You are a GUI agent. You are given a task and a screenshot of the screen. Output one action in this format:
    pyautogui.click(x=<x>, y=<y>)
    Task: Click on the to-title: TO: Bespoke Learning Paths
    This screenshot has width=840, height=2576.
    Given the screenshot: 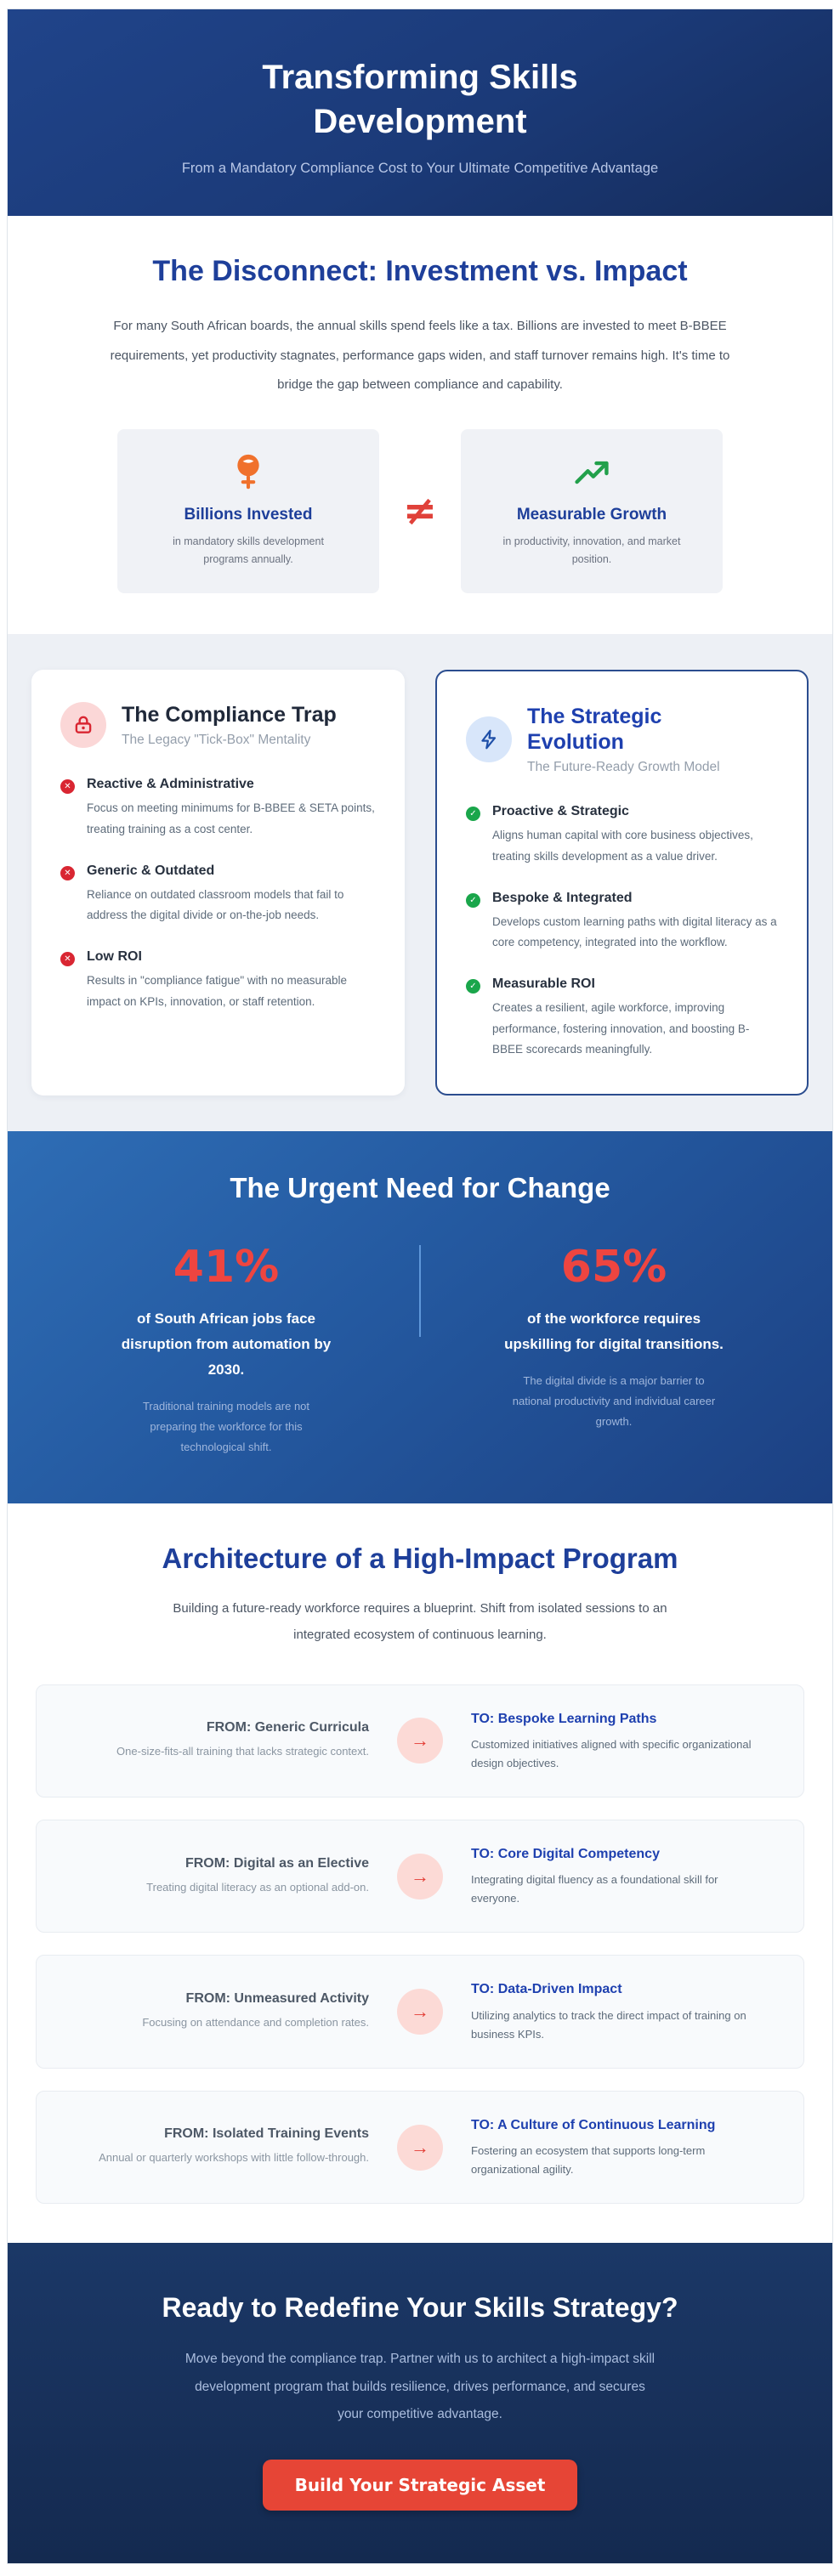 What is the action you would take?
    pyautogui.click(x=564, y=1718)
    